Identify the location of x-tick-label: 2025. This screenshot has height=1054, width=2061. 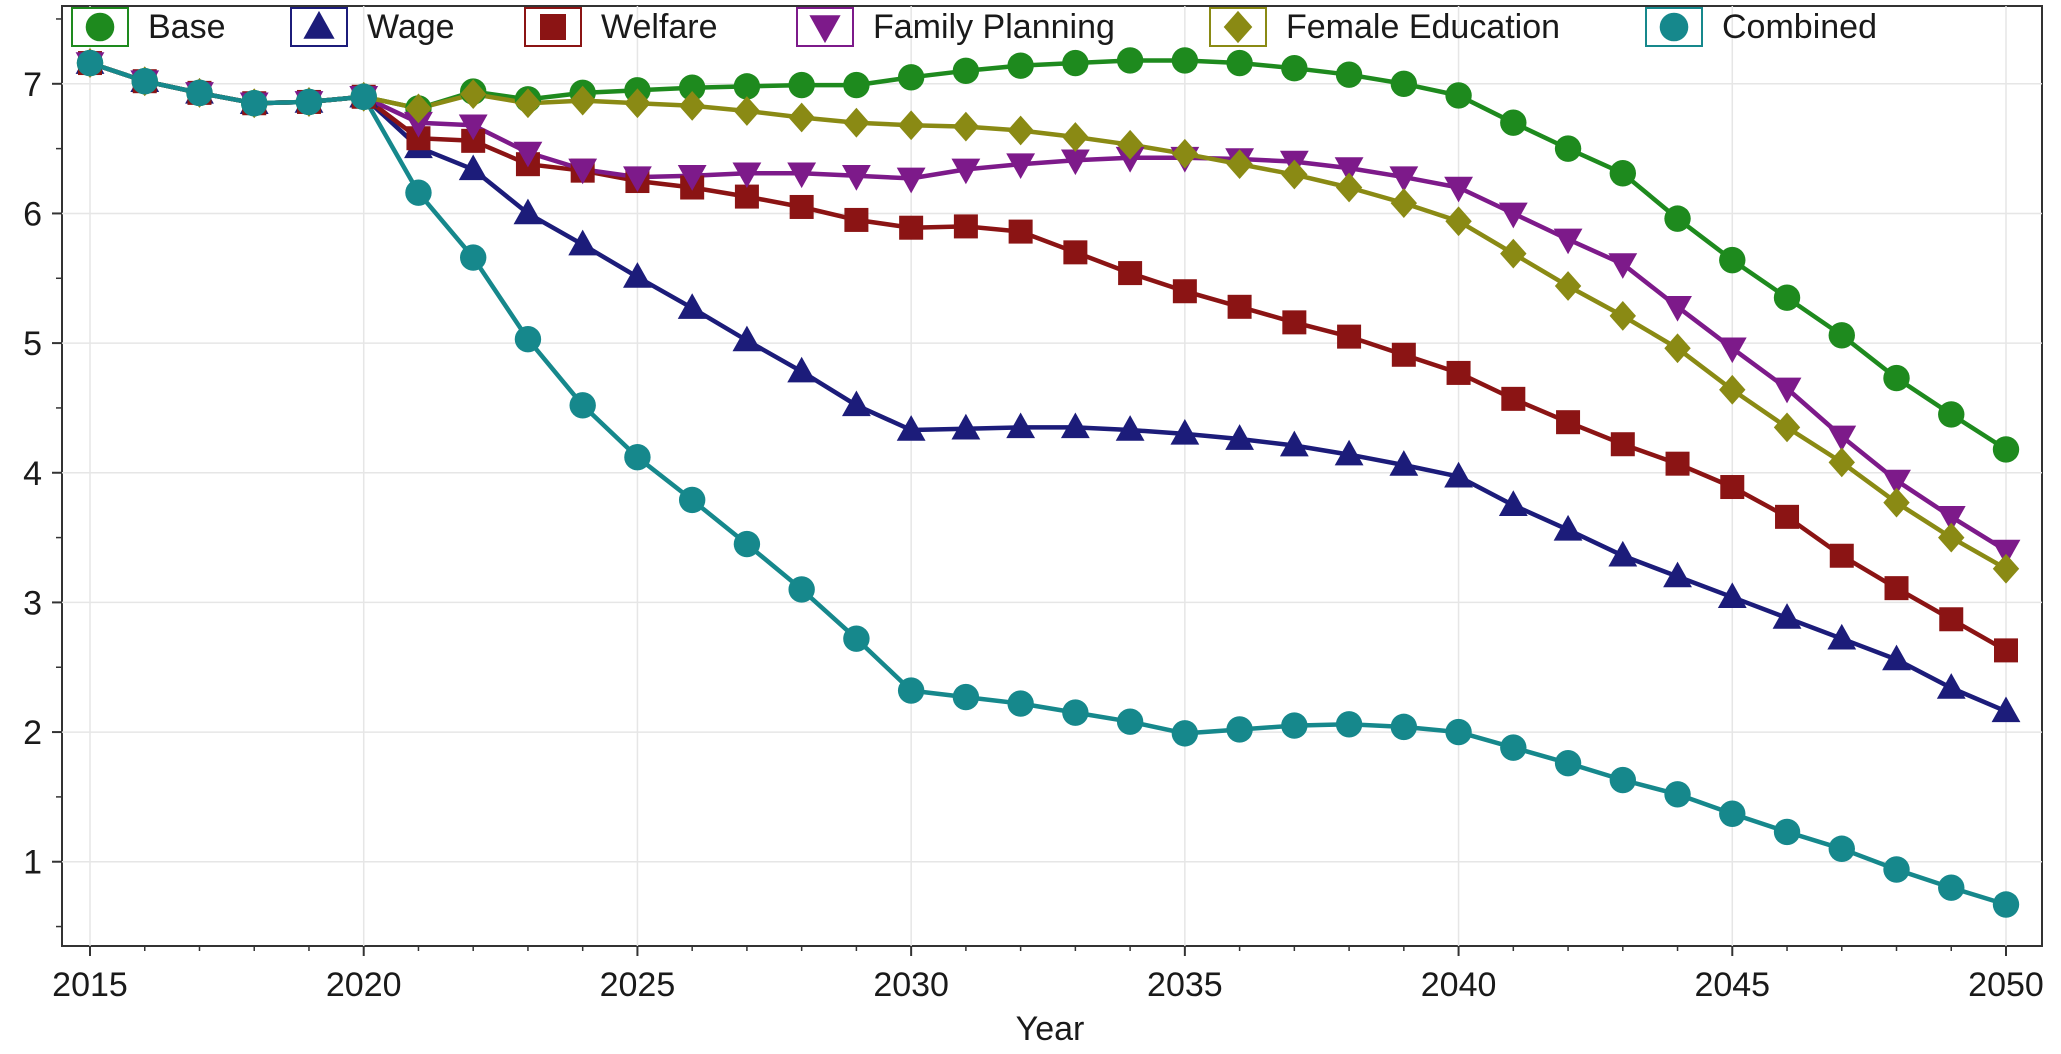
(638, 985).